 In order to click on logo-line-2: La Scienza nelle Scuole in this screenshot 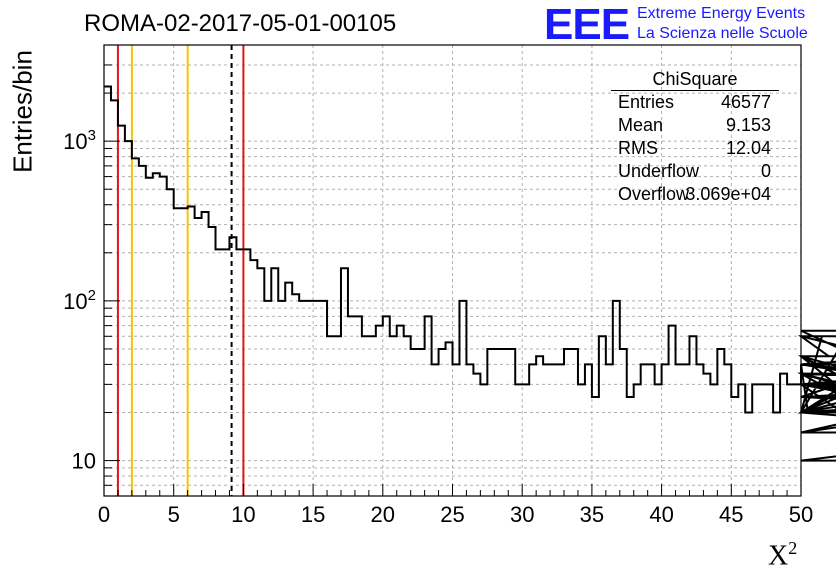, I will do `click(722, 33)`.